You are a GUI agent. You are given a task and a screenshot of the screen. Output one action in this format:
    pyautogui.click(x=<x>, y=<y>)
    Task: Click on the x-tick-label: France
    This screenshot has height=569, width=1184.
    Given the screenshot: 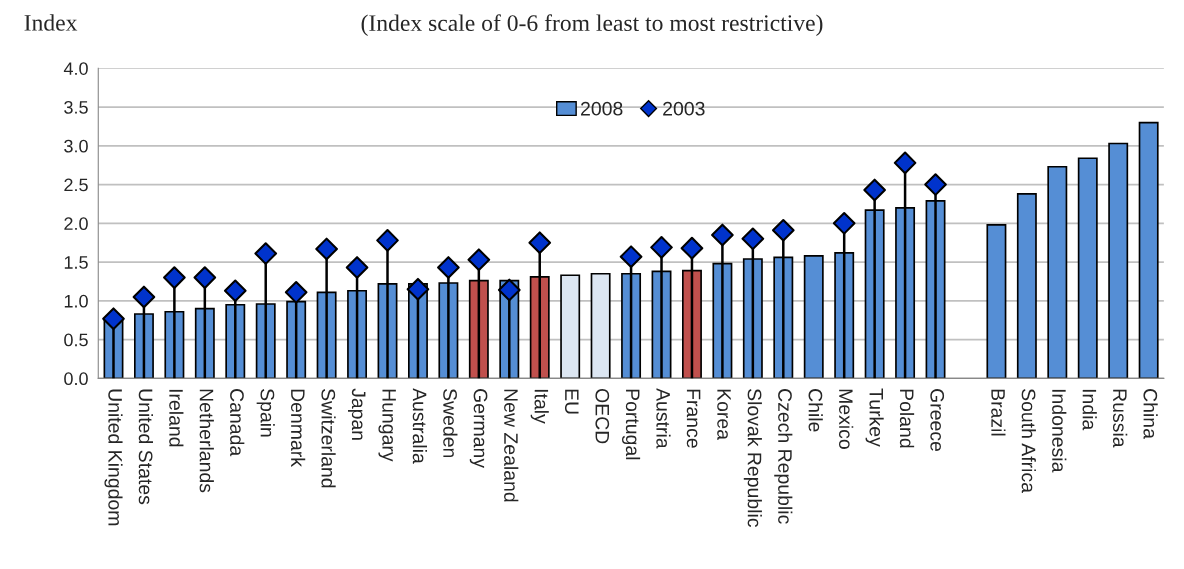 What is the action you would take?
    pyautogui.click(x=693, y=418)
    